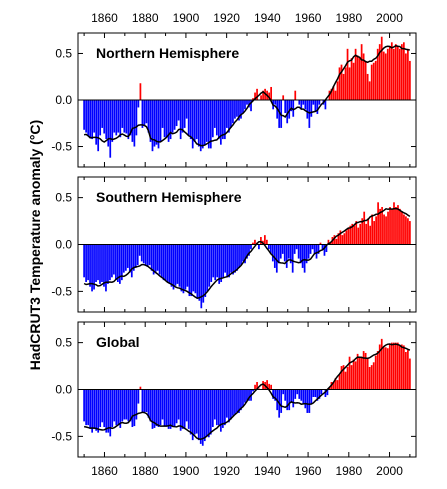 The height and width of the screenshot is (489, 447). What do you see at coordinates (169, 197) in the screenshot?
I see `panel-title: Southern Hemisphere` at bounding box center [169, 197].